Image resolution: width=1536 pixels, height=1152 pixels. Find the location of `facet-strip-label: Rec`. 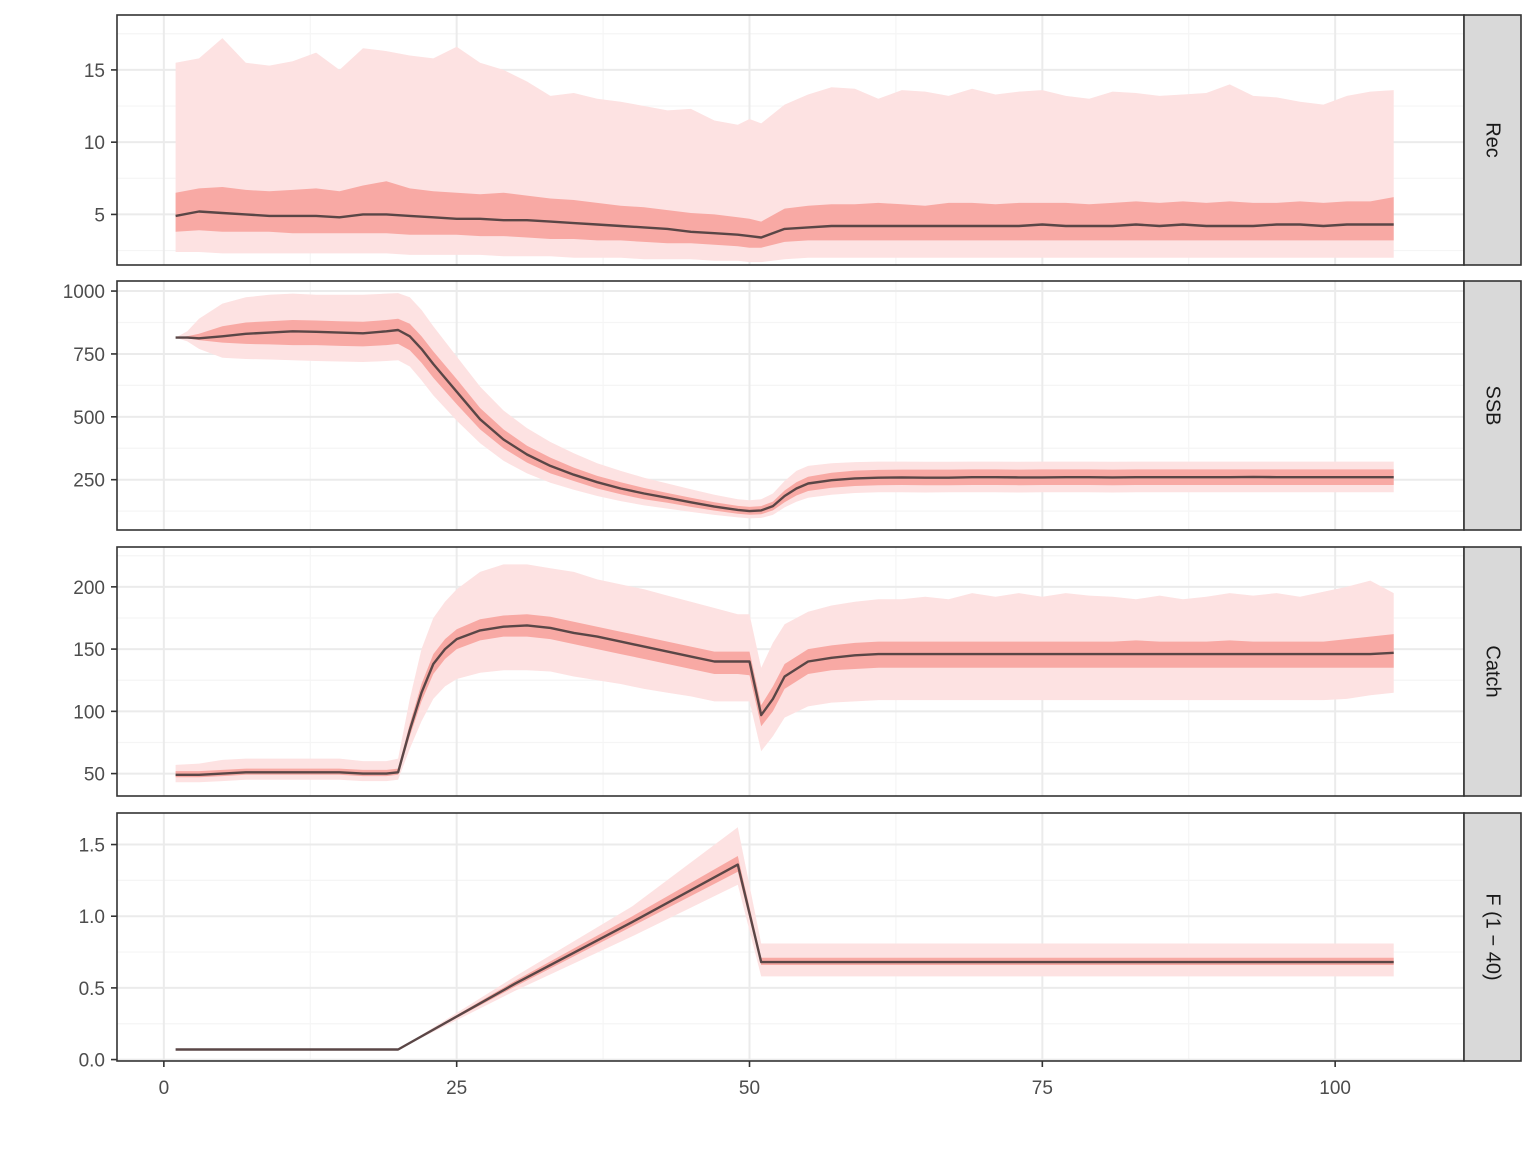

facet-strip-label: Rec is located at coordinates (1493, 140).